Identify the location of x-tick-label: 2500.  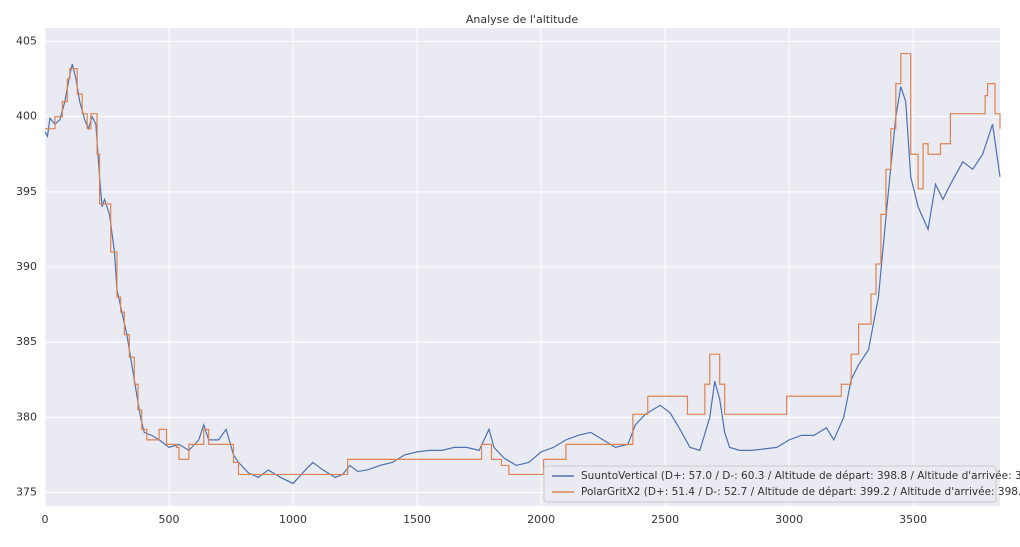
(665, 519).